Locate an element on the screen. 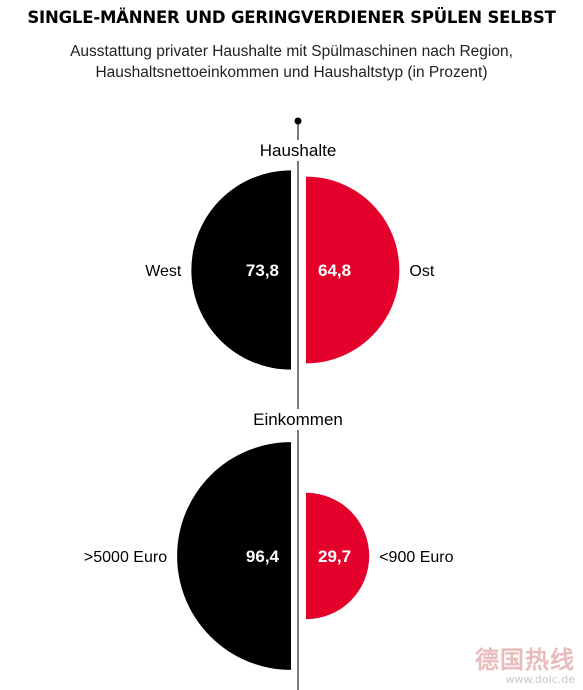  section-label-einkommen: Einkommen is located at coordinates (298, 419).